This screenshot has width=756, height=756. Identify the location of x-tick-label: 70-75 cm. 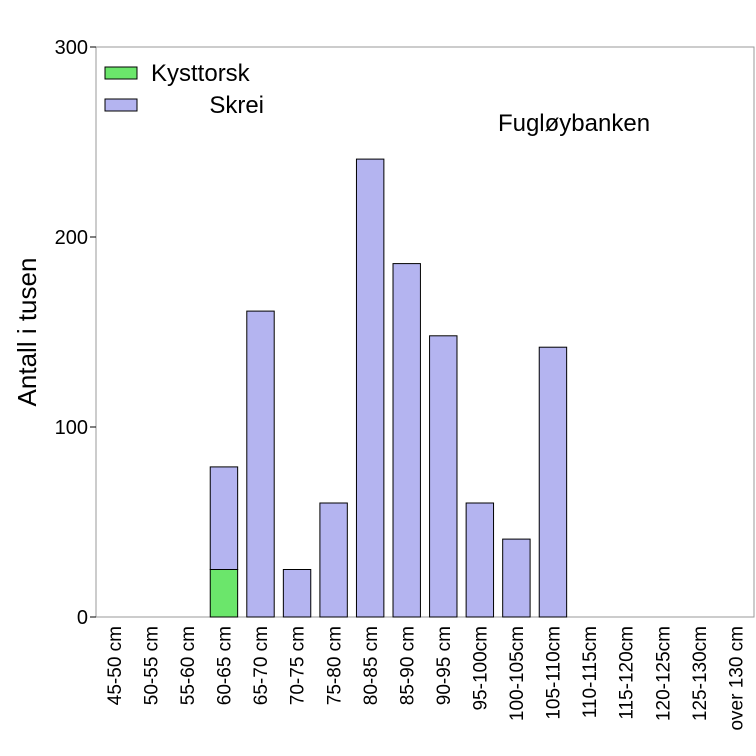
(298, 665).